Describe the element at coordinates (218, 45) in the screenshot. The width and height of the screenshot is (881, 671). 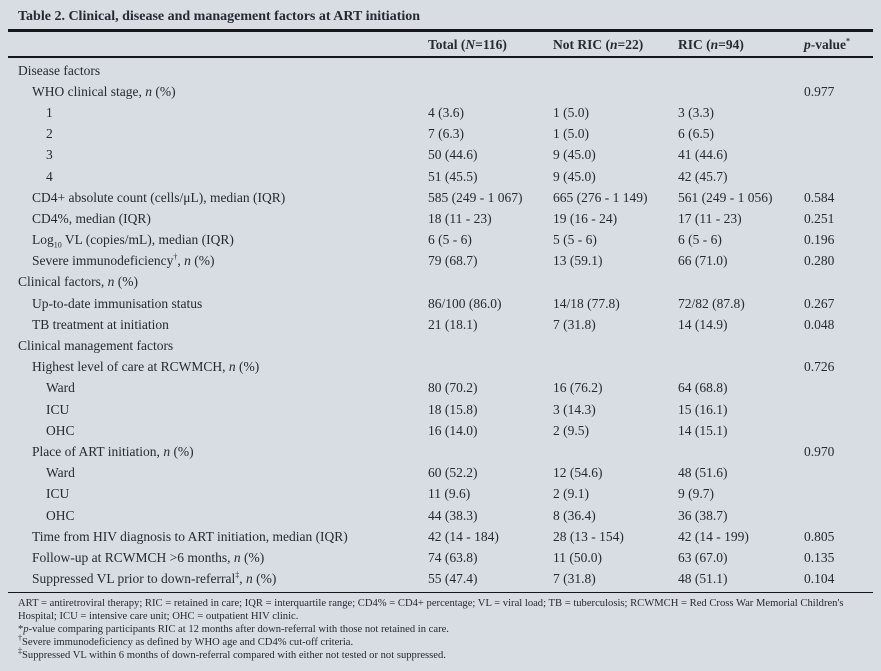
I see `header-spacer` at that location.